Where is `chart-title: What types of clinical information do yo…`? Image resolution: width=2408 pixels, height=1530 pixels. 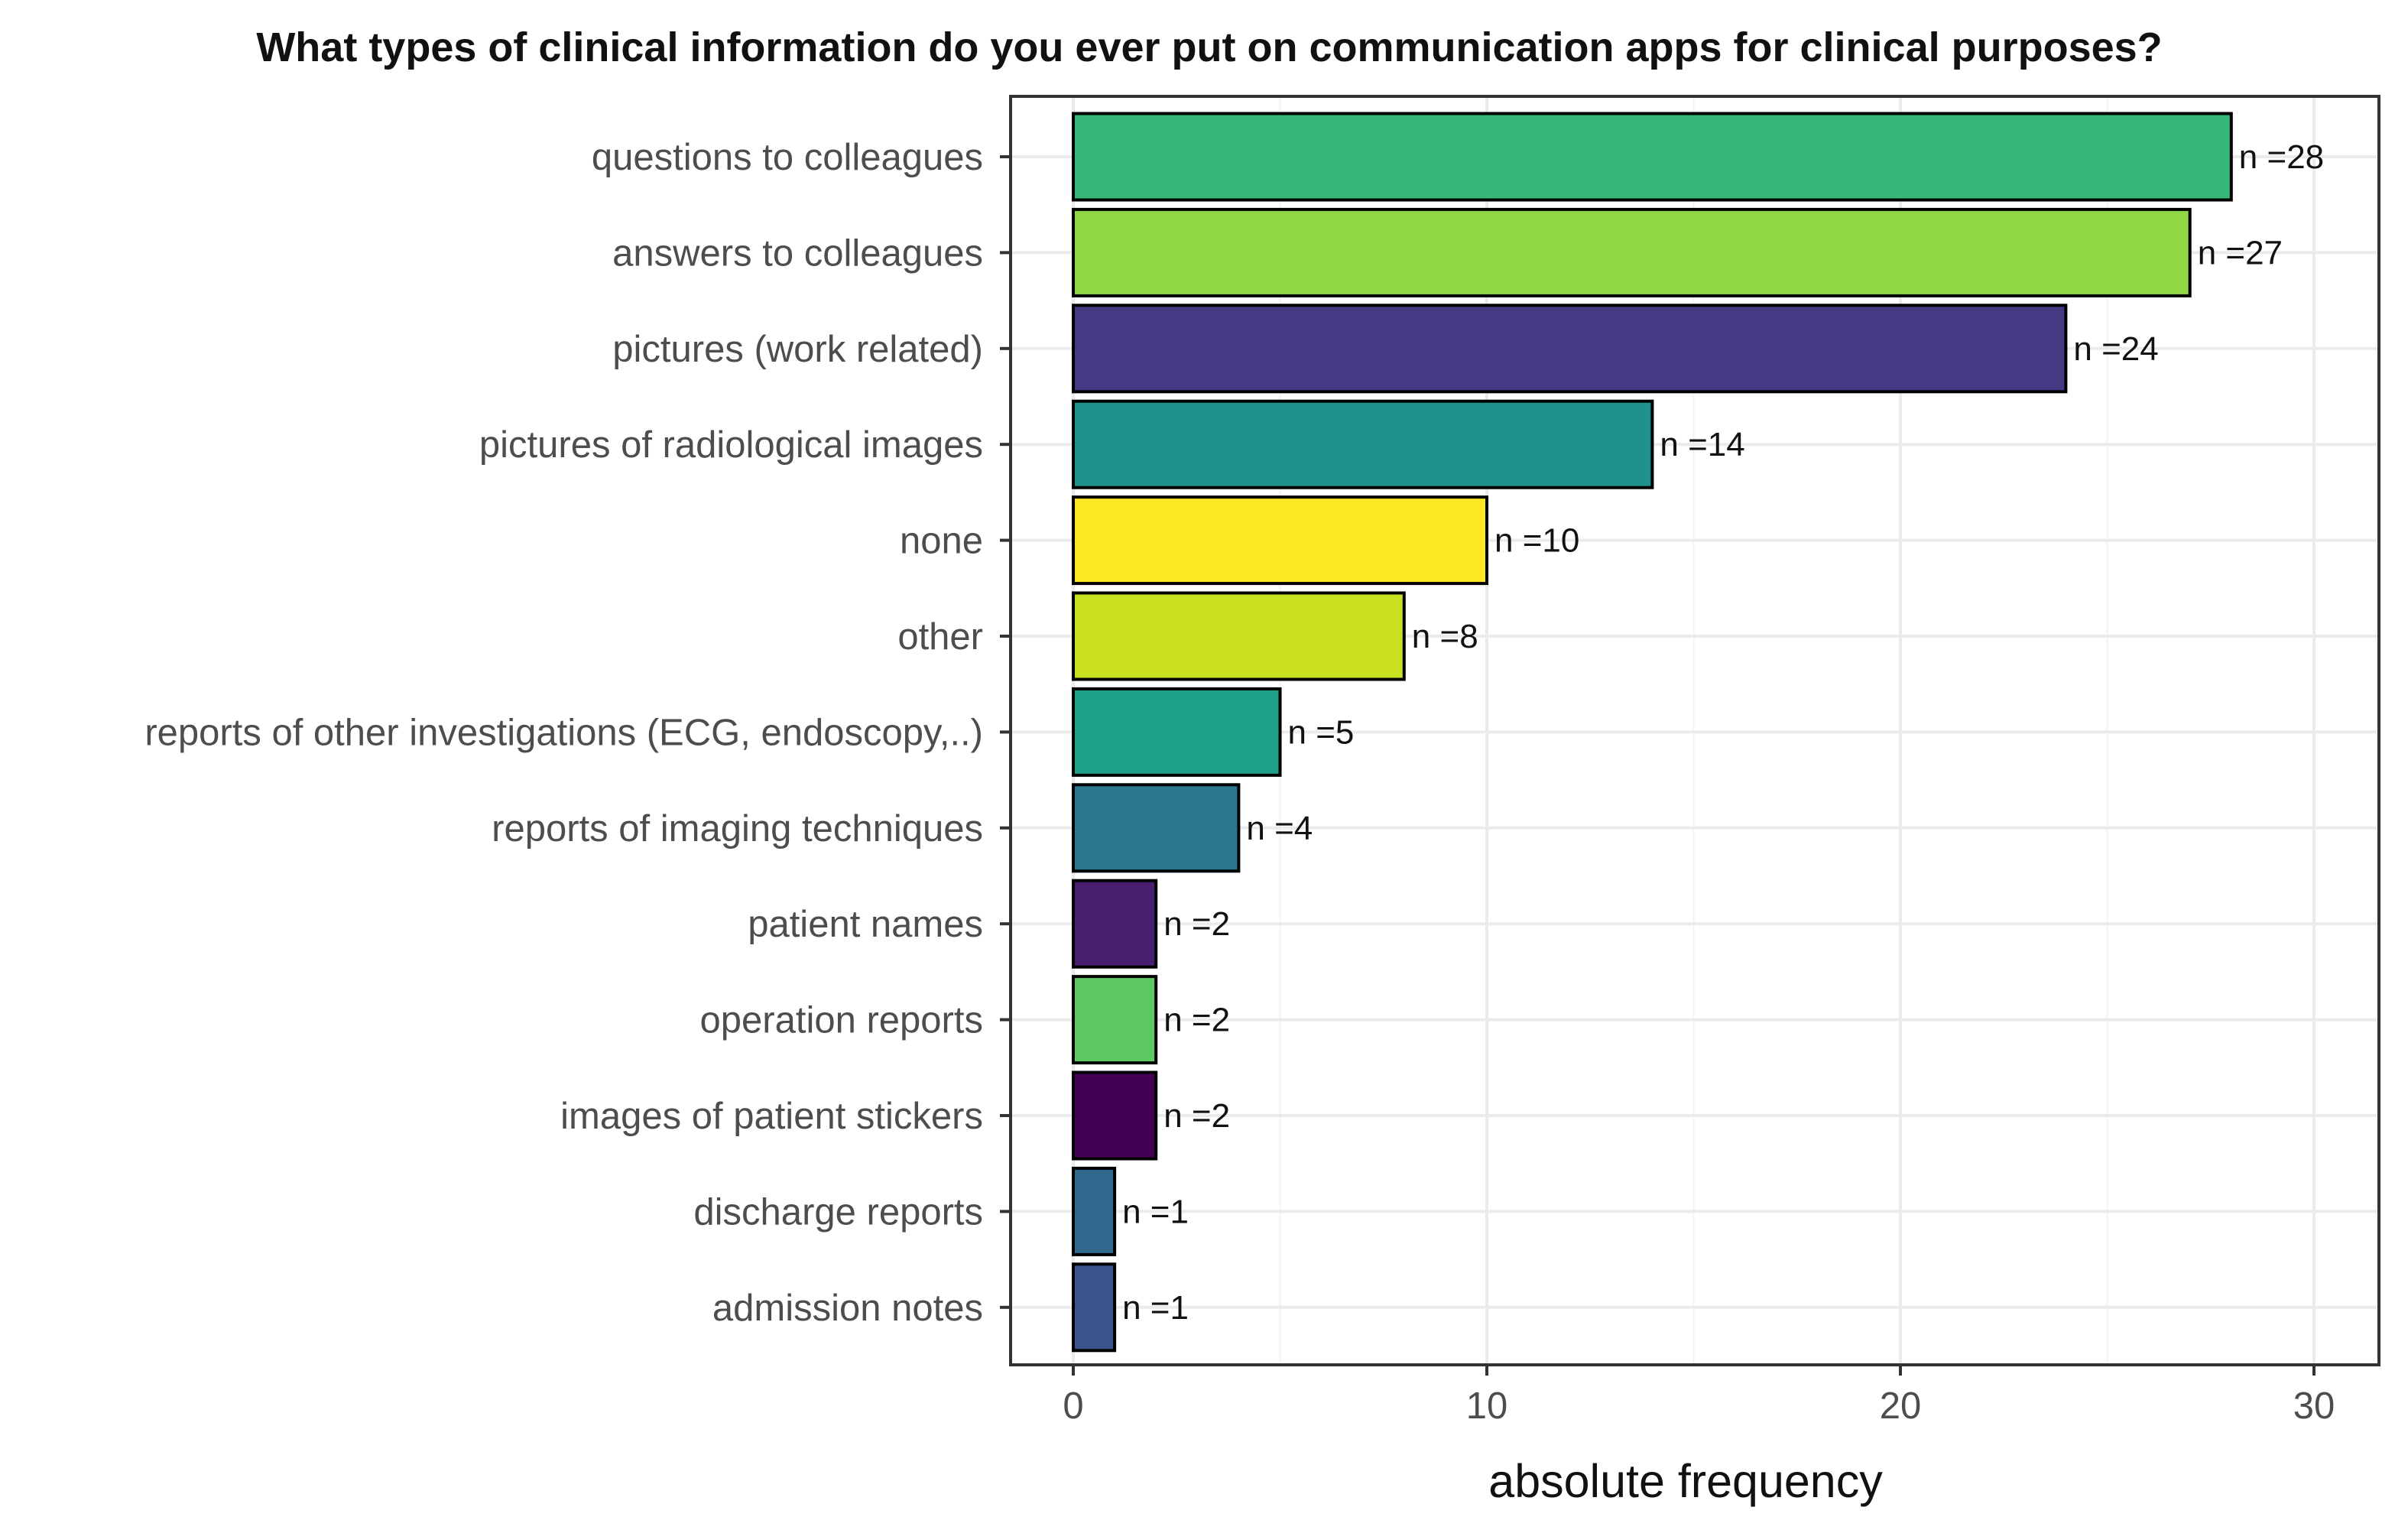
chart-title: What types of clinical information do yo… is located at coordinates (1209, 47).